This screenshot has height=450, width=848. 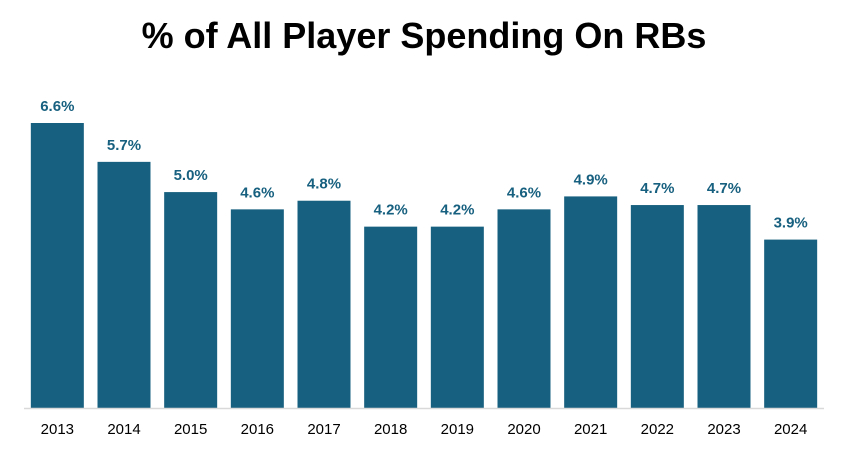 What do you see at coordinates (324, 304) in the screenshot?
I see `bar-2017` at bounding box center [324, 304].